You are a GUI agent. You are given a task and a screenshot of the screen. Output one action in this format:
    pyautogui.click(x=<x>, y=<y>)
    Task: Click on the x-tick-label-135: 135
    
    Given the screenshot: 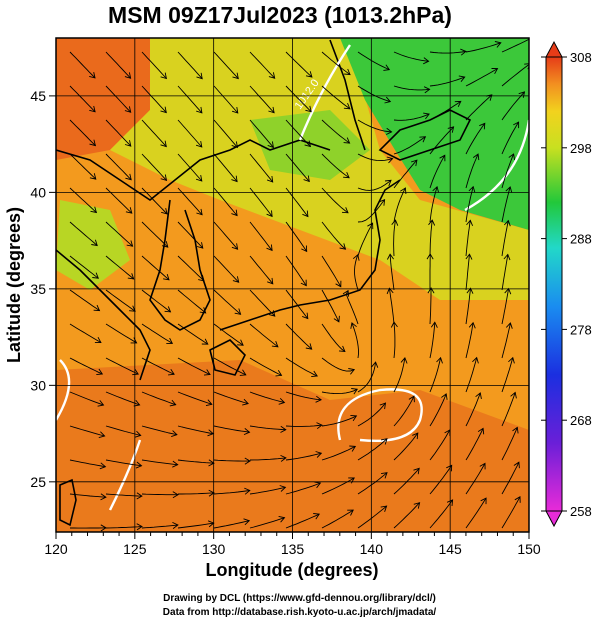 What is the action you would take?
    pyautogui.click(x=293, y=549)
    